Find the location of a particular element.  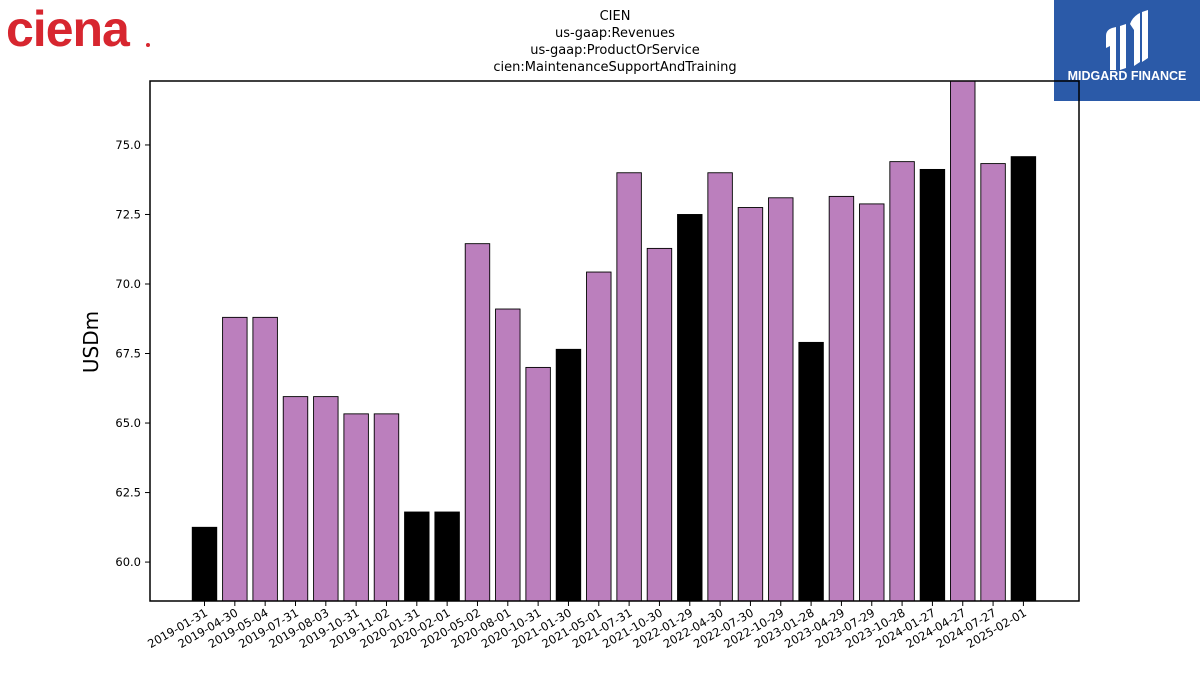

y-tick-label: 60.0 is located at coordinates (128, 562).